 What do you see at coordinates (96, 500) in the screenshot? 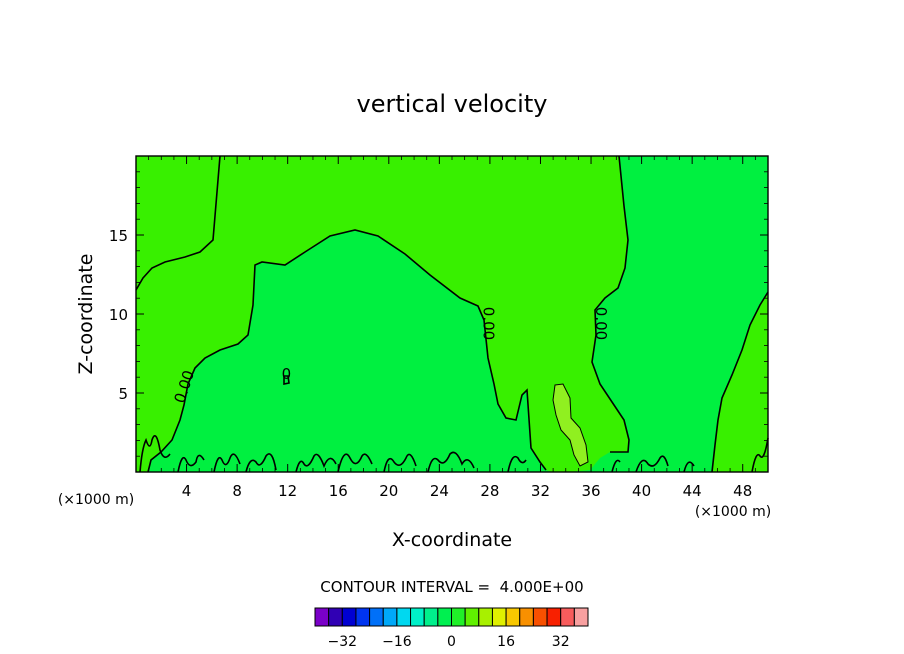
I see `x-unit-label-left: (×1000 m)` at bounding box center [96, 500].